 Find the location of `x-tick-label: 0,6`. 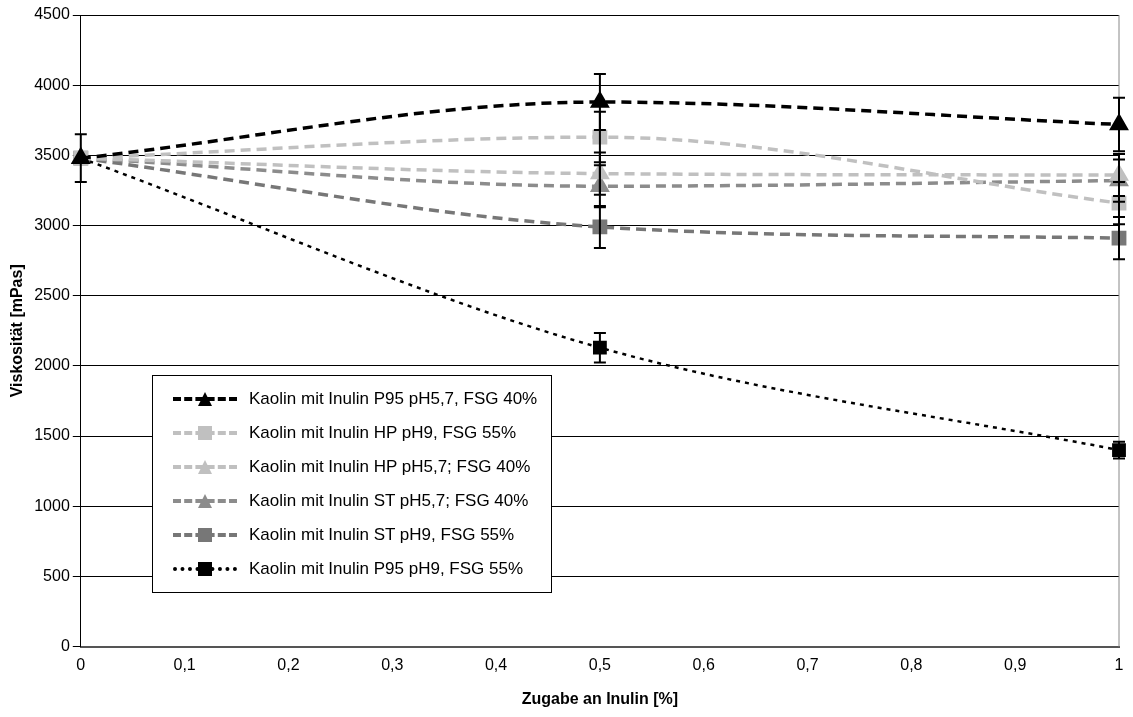

x-tick-label: 0,6 is located at coordinates (703, 664).